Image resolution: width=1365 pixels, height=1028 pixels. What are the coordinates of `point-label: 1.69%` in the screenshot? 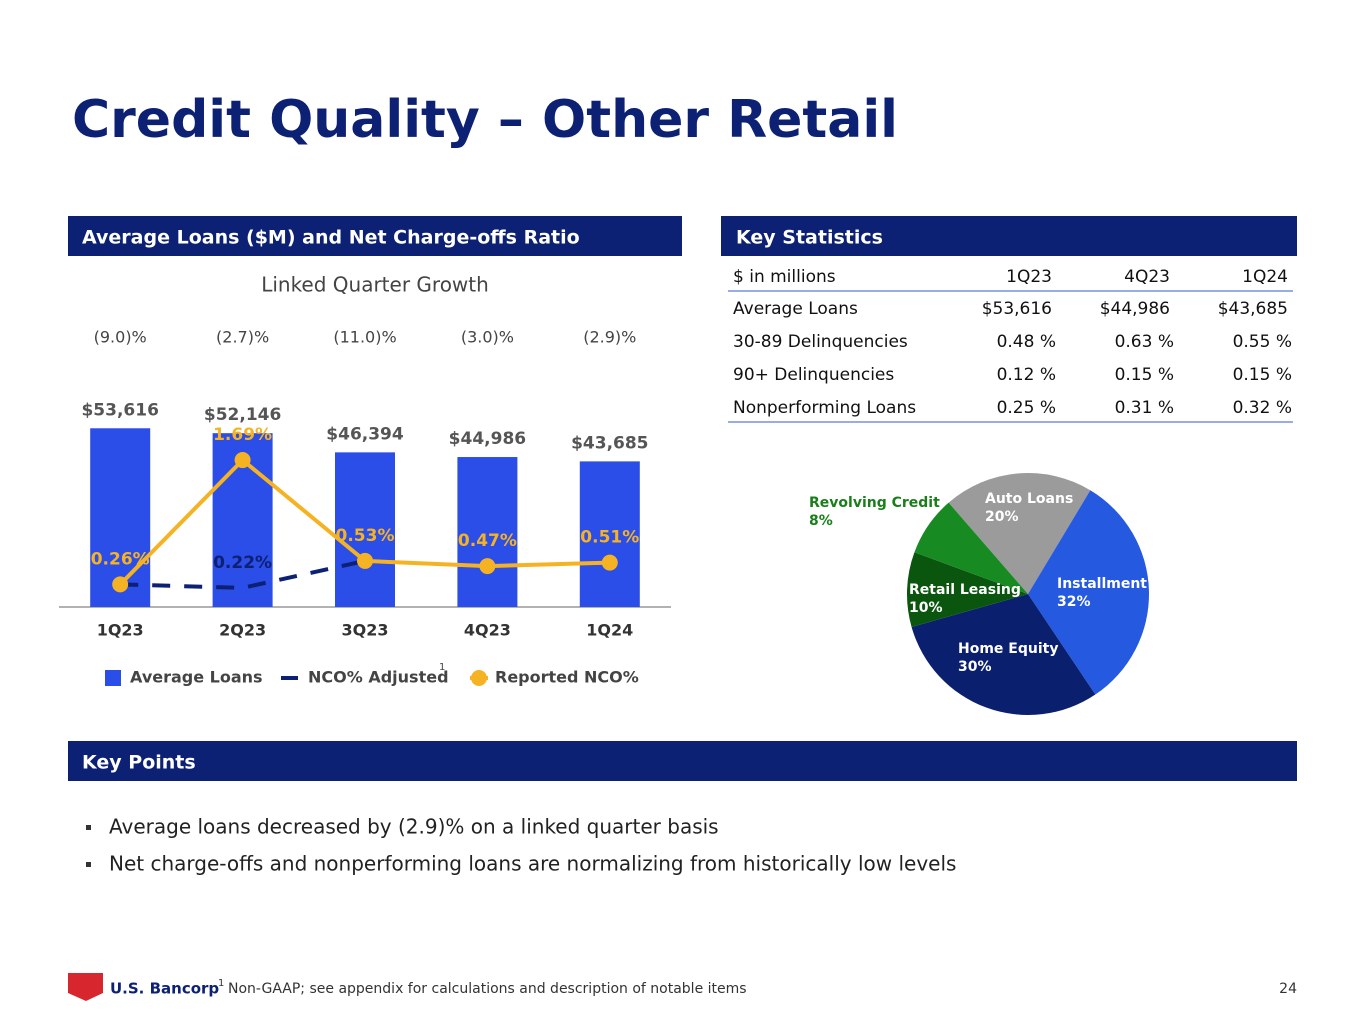 It's located at (242, 435).